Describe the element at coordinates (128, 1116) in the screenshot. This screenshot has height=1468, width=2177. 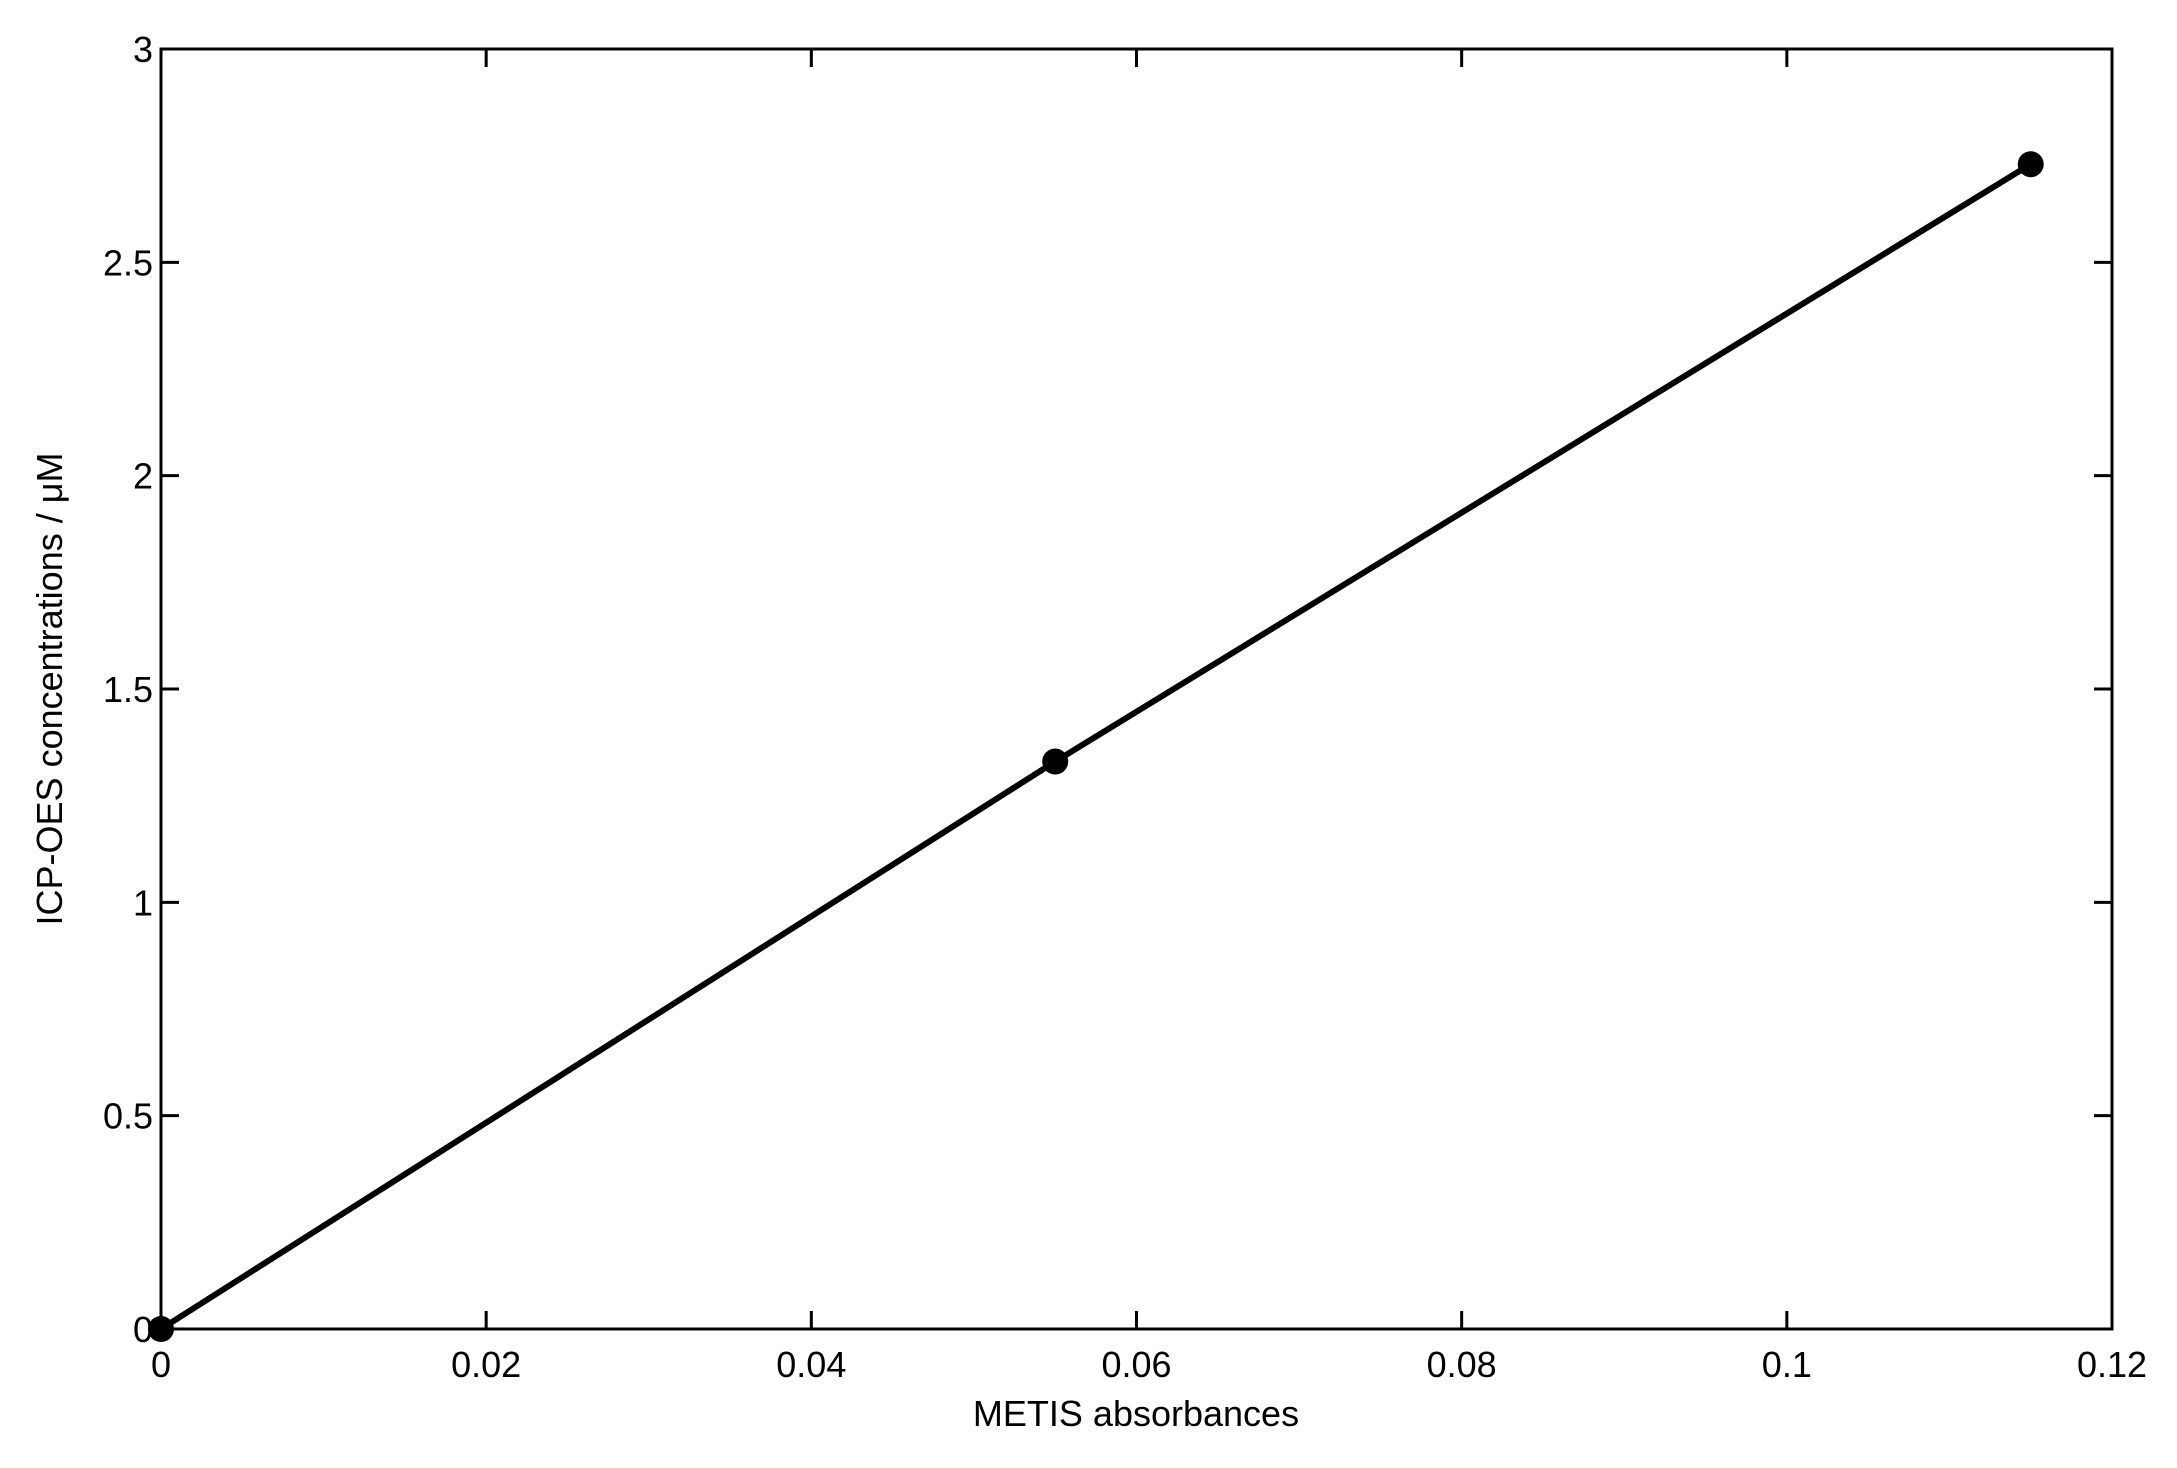
I see `y-tick-label: 0.5` at that location.